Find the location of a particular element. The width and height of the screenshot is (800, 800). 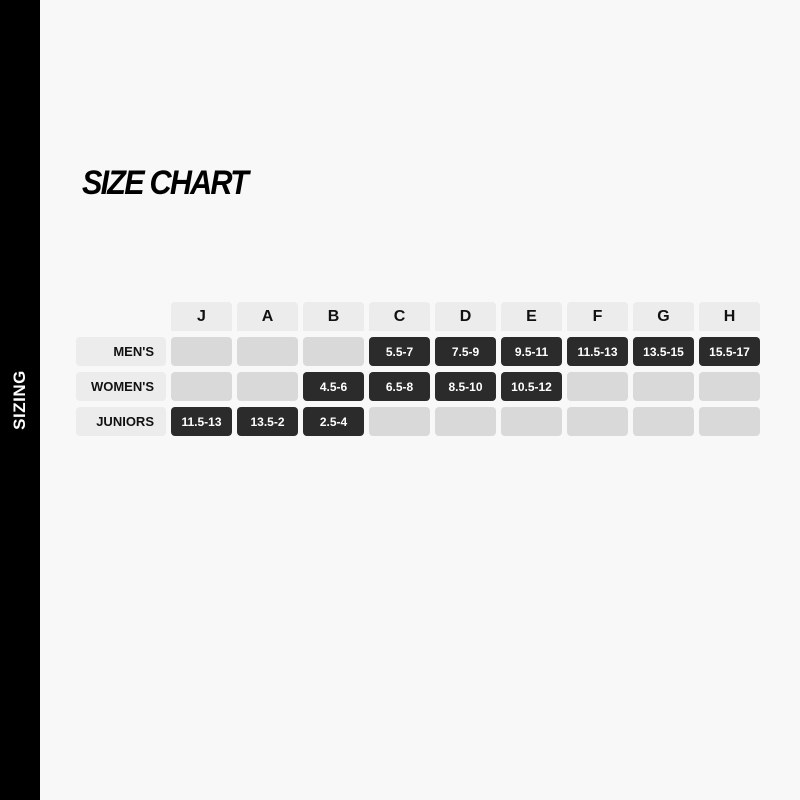

row-label: WOMEN'S is located at coordinates (121, 386).